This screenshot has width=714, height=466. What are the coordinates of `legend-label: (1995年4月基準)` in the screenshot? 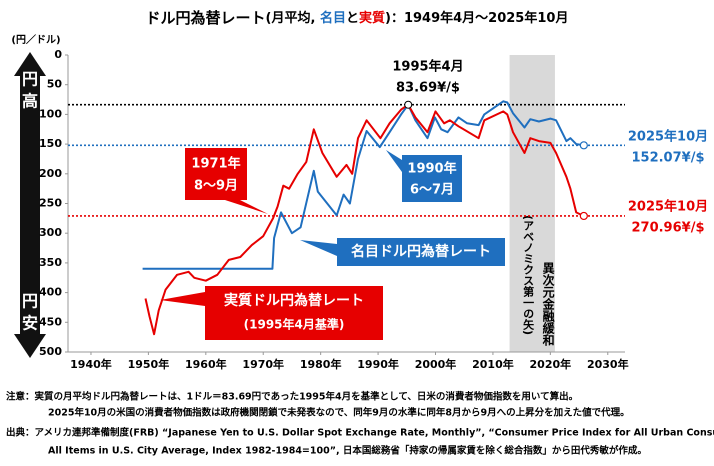 It's located at (294, 324).